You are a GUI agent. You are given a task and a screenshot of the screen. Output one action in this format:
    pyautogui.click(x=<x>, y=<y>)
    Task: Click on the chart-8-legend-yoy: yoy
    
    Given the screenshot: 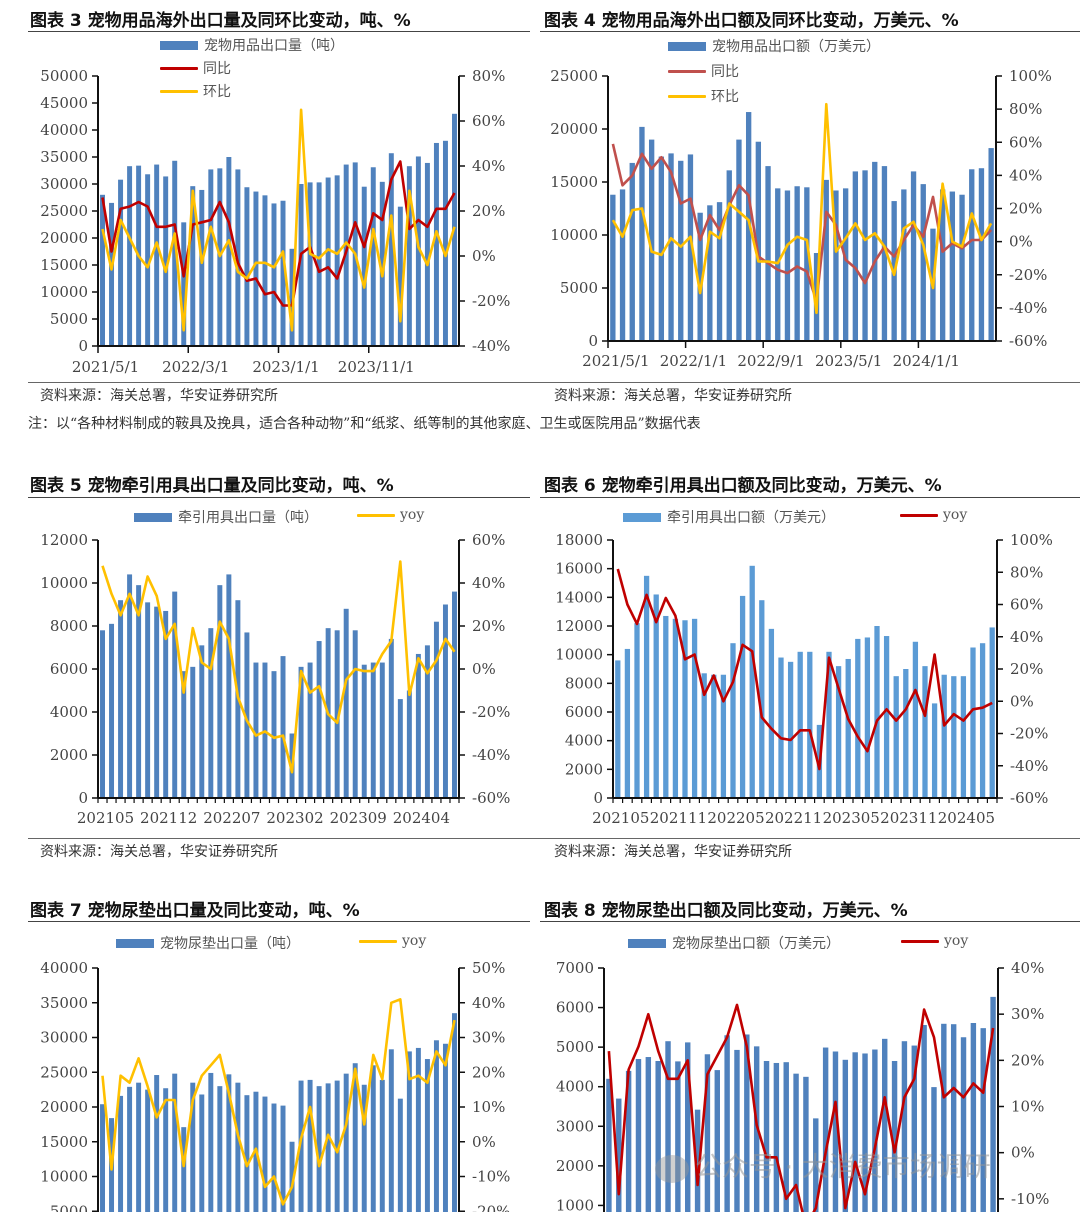 What is the action you would take?
    pyautogui.click(x=934, y=941)
    